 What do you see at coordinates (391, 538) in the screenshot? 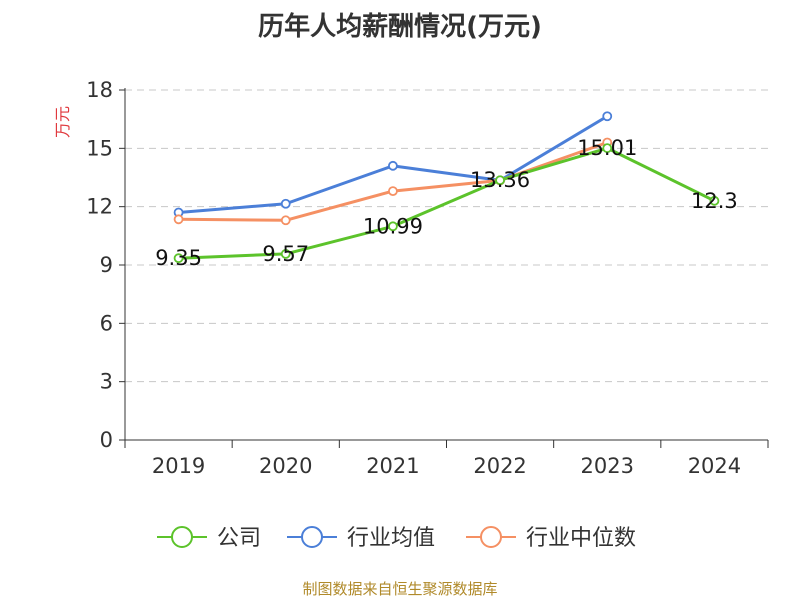
I see `legend-label: 行业均值` at bounding box center [391, 538].